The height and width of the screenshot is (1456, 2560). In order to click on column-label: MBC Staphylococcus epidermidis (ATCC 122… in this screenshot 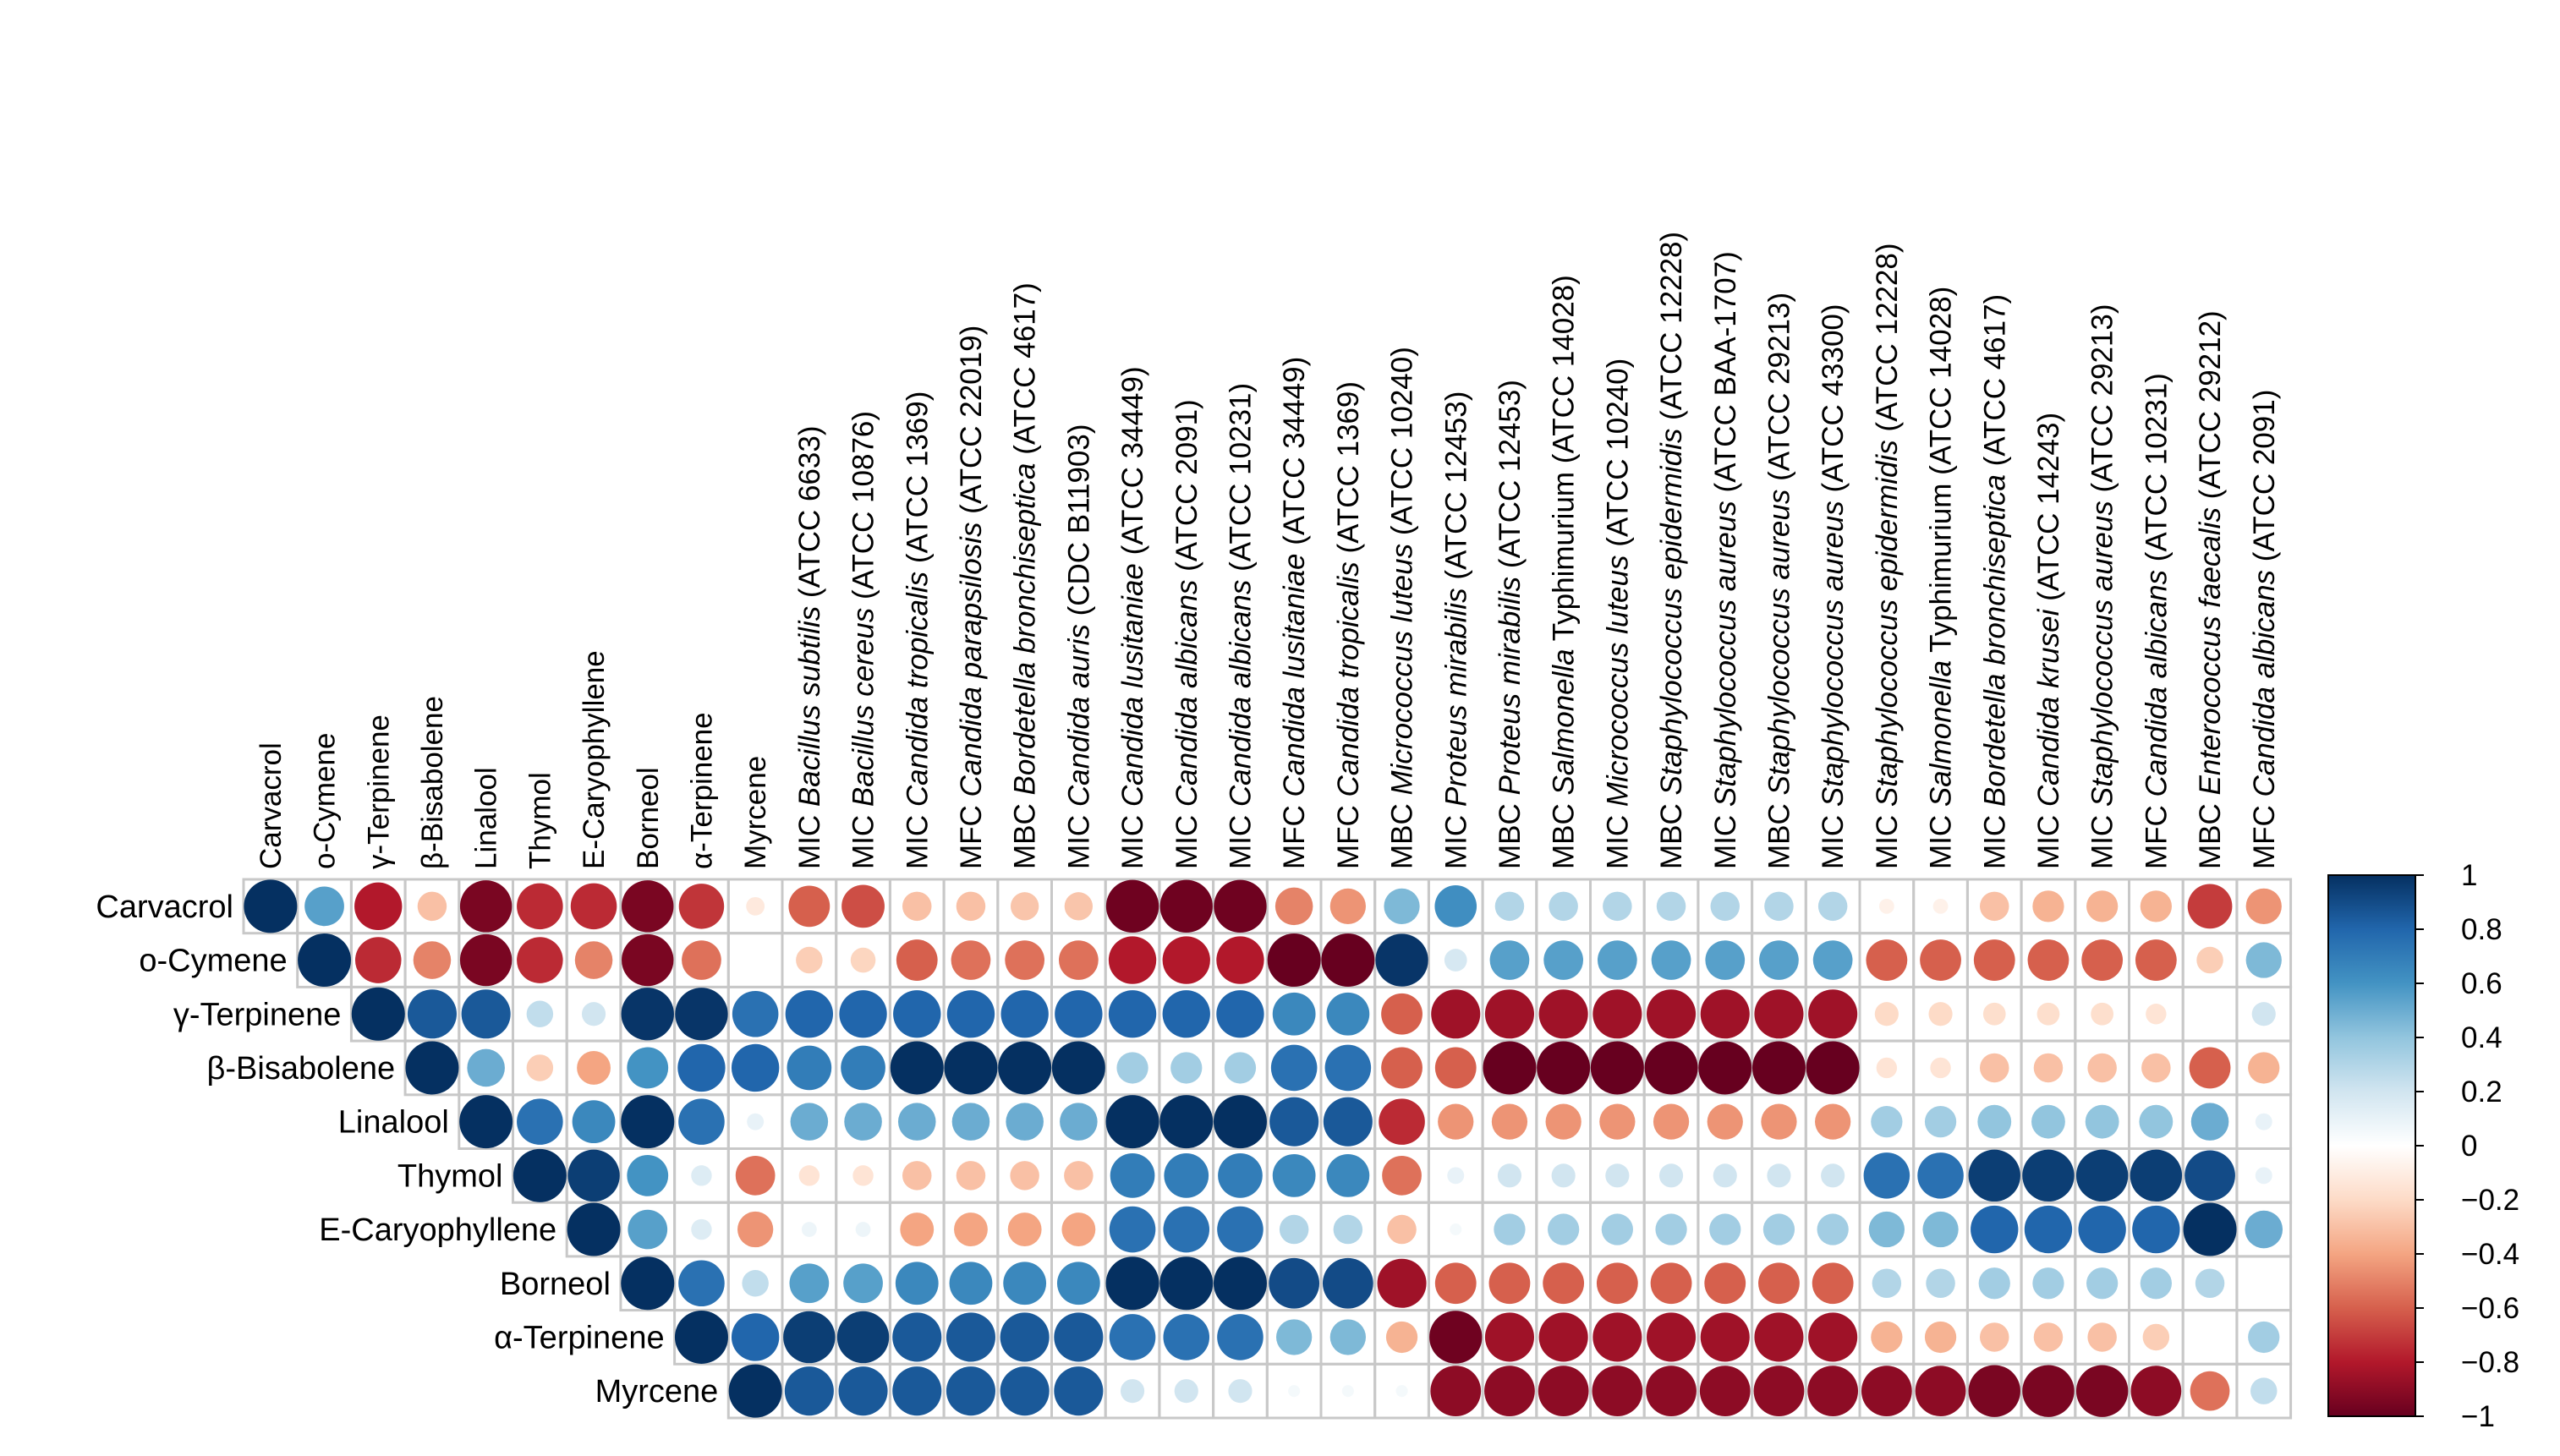, I will do `click(1671, 550)`.